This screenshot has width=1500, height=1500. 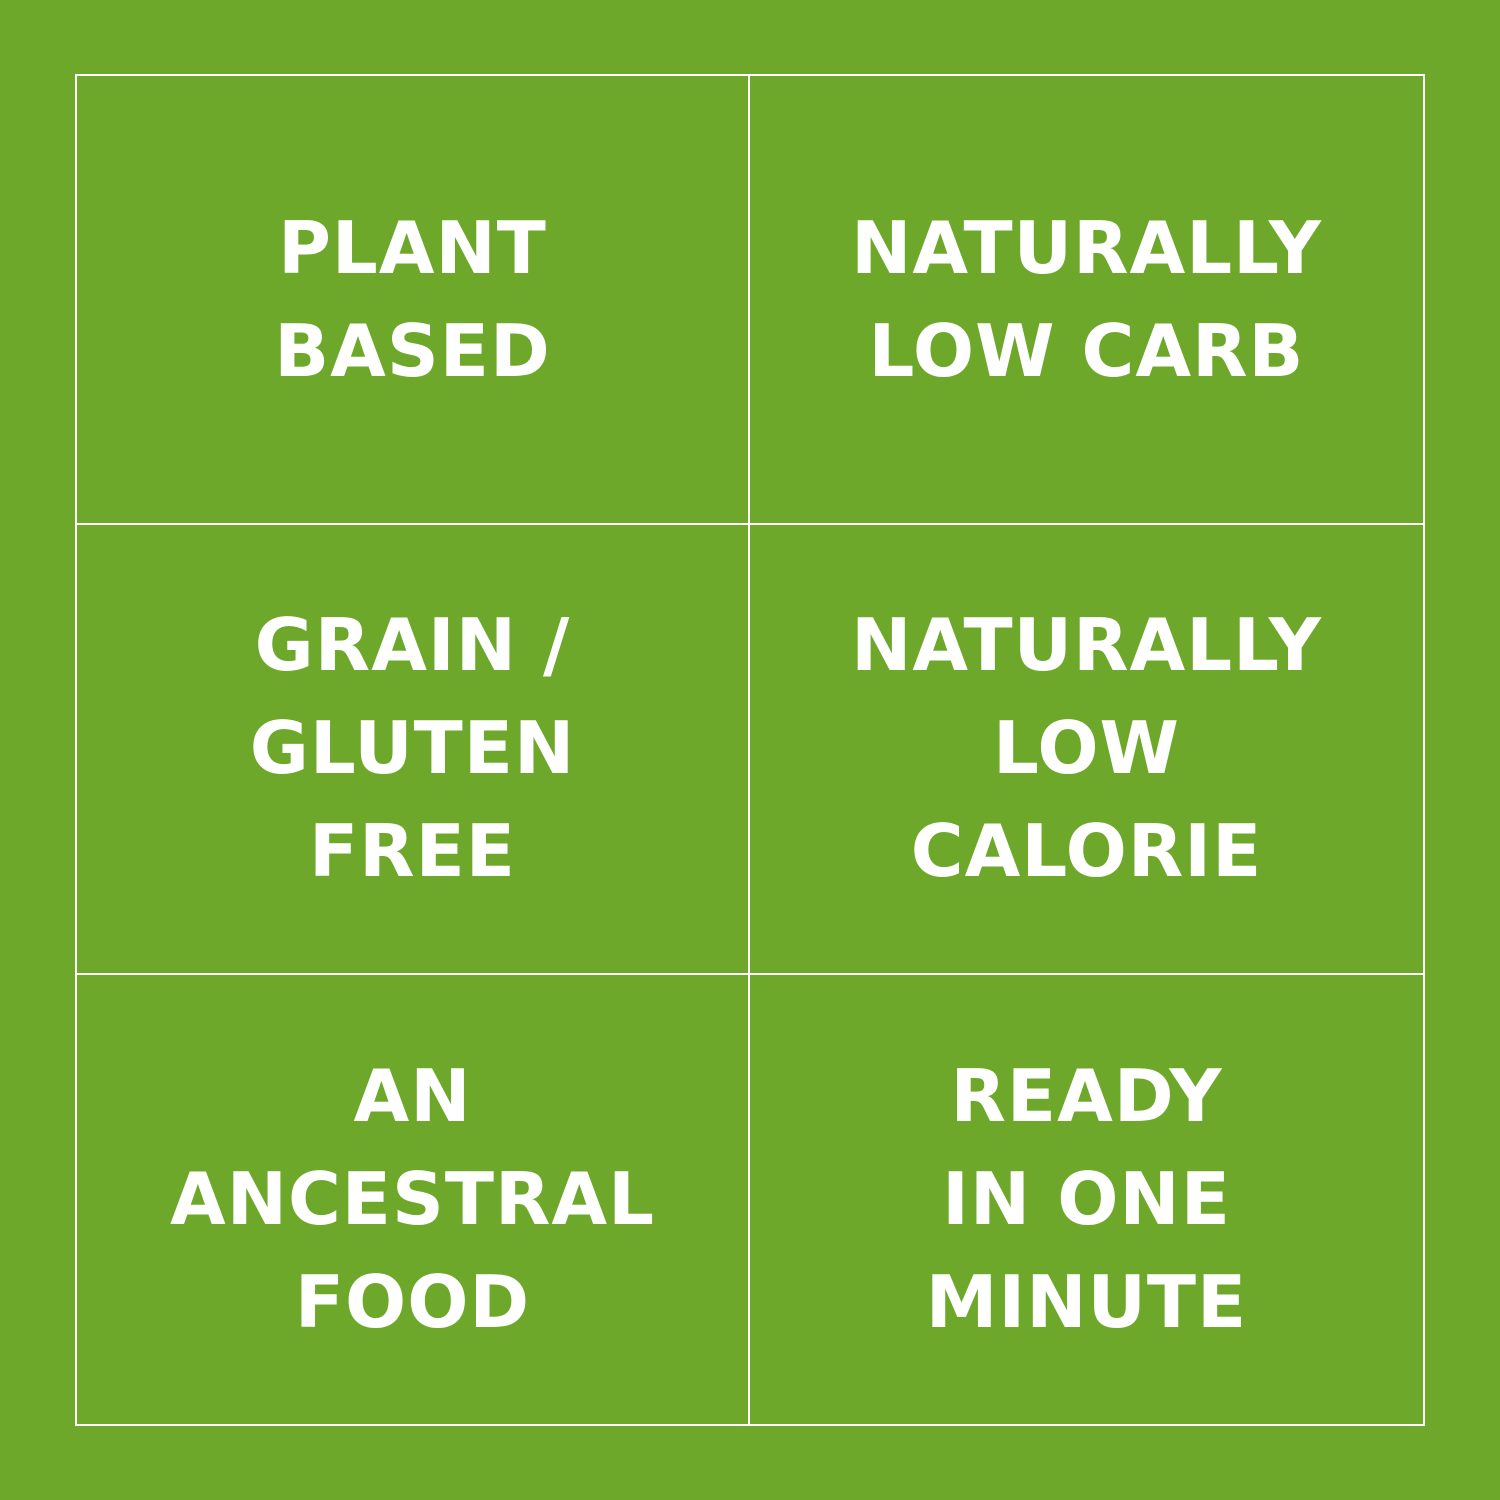 I want to click on feature-text: LOW, so click(x=1086, y=748).